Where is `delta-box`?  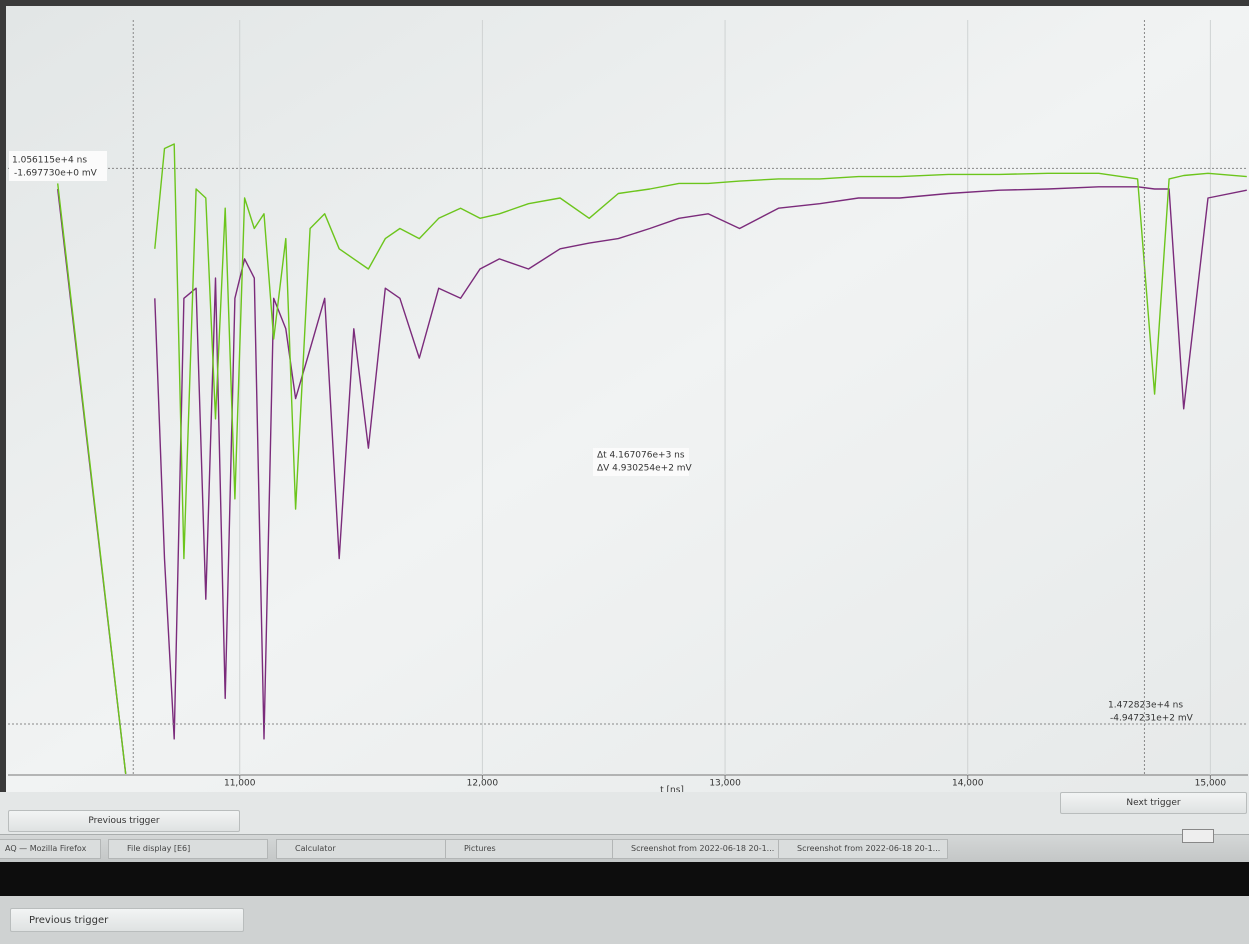 delta-box is located at coordinates (641, 462).